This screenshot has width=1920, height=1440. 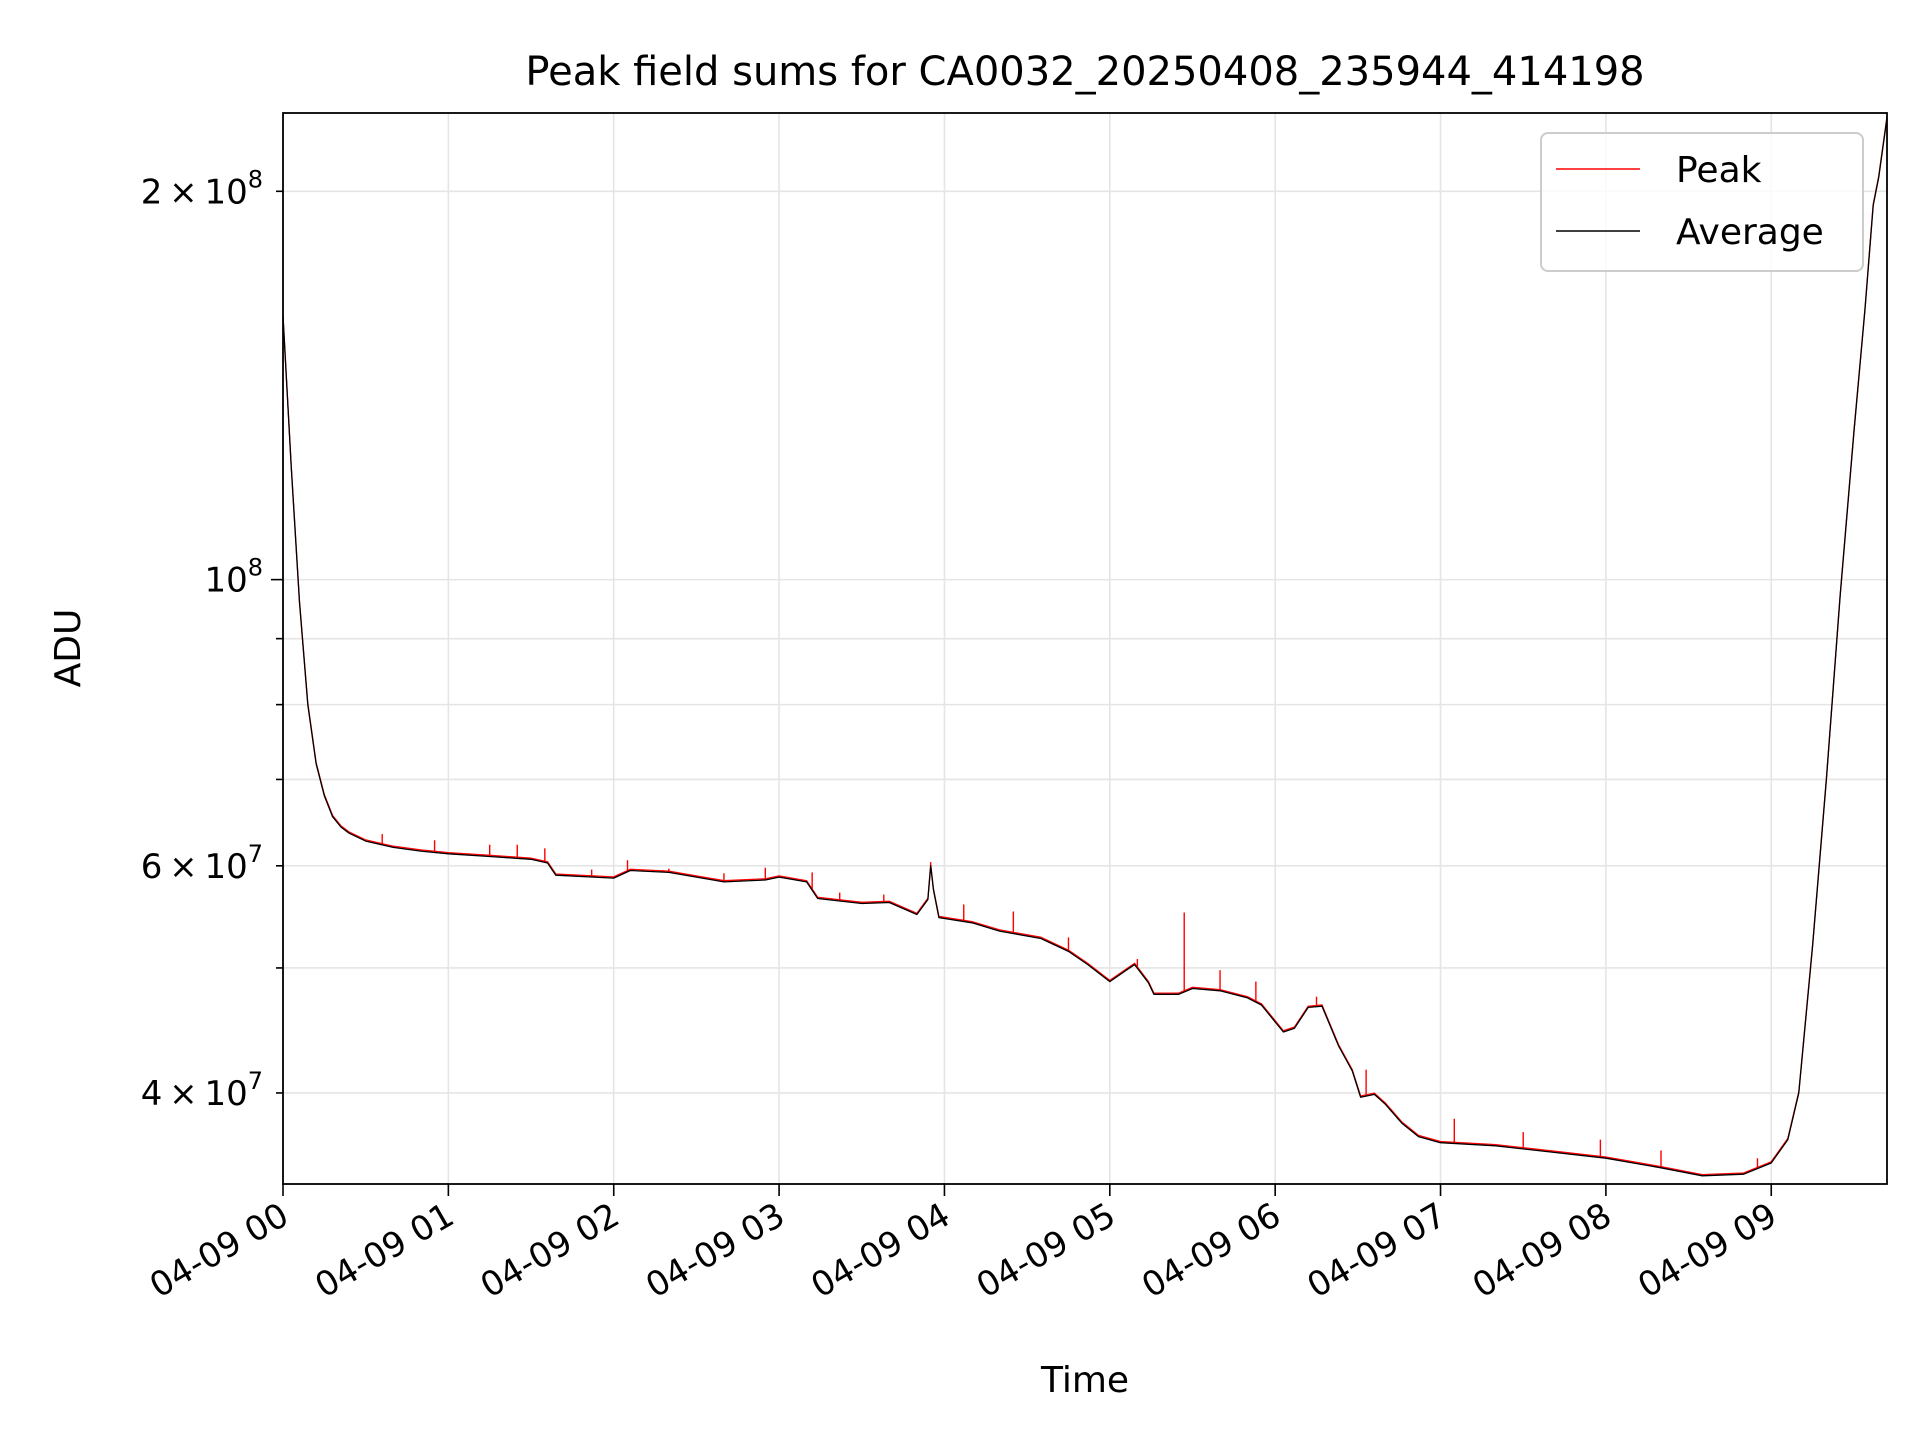 I want to click on y-tick-label: 2 × 10⁸, so click(x=202, y=188).